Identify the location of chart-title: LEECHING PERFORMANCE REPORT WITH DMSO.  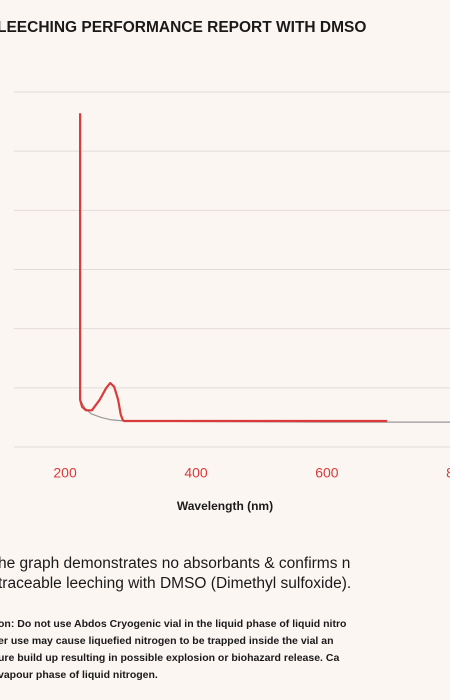
(183, 27).